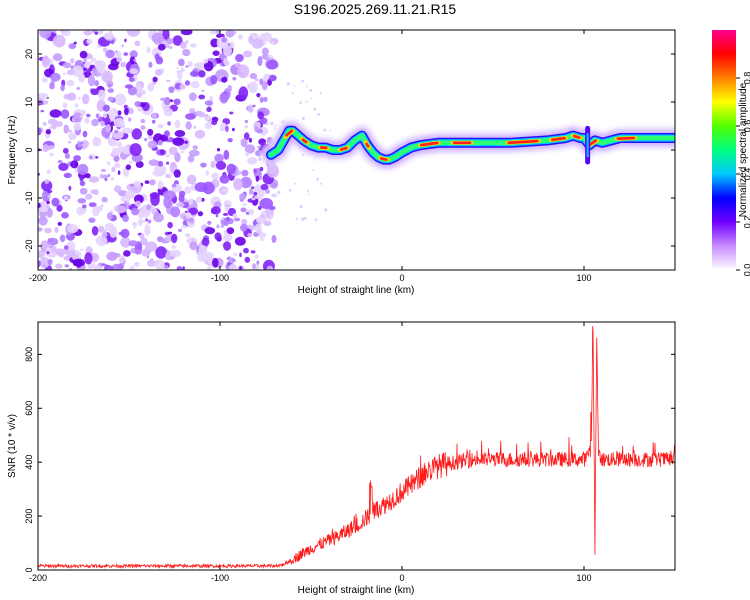 Image resolution: width=750 pixels, height=600 pixels. Describe the element at coordinates (743, 149) in the screenshot. I see `colorbar-label: Normalized spectral amplitude` at that location.